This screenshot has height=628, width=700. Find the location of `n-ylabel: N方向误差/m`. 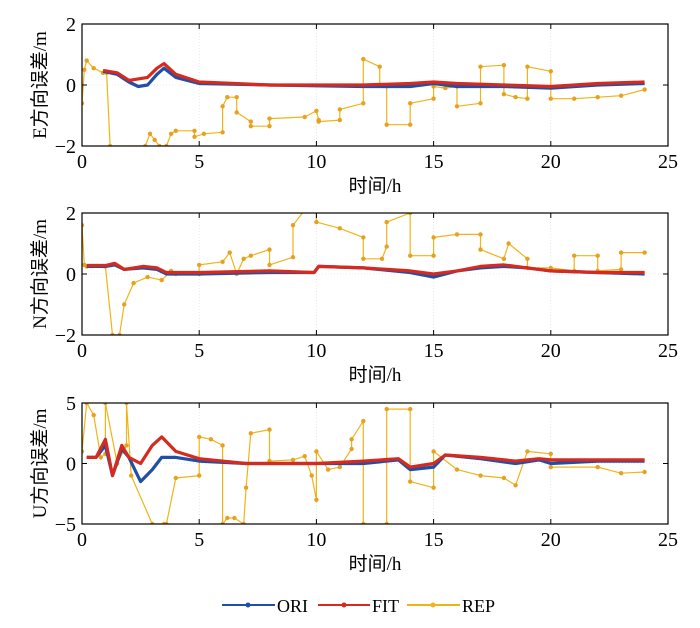

n-ylabel: N方向误差/m is located at coordinates (40, 274).